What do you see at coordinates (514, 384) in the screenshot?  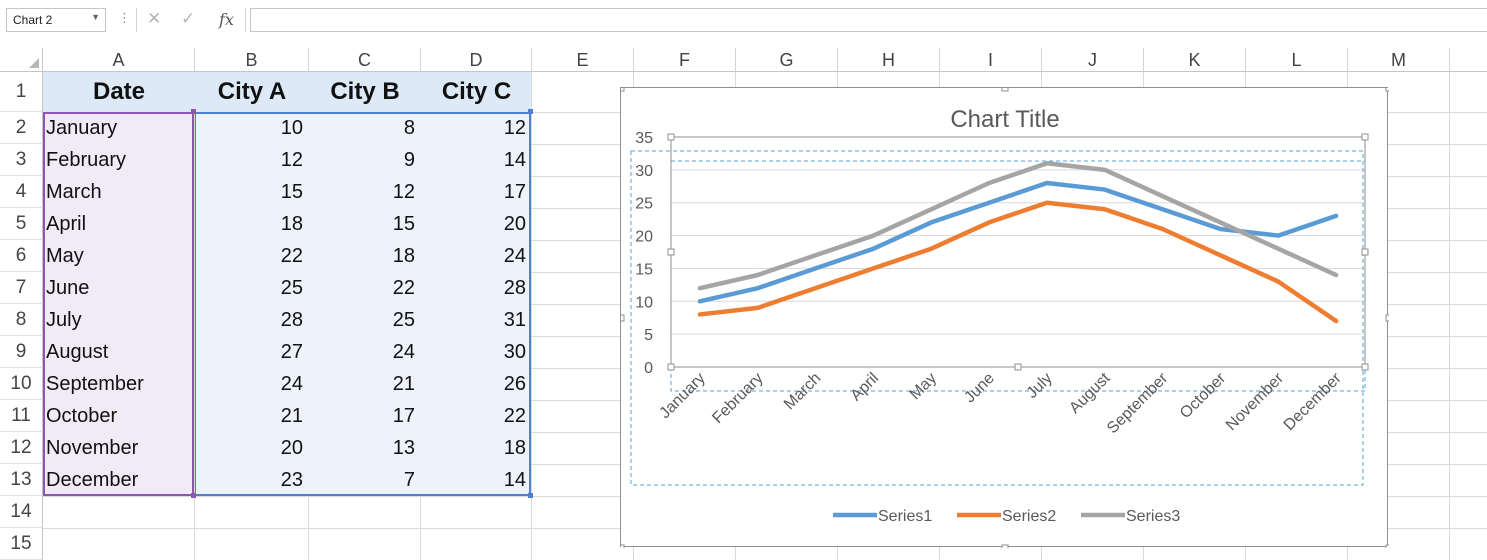 I see `value-cell: 26` at bounding box center [514, 384].